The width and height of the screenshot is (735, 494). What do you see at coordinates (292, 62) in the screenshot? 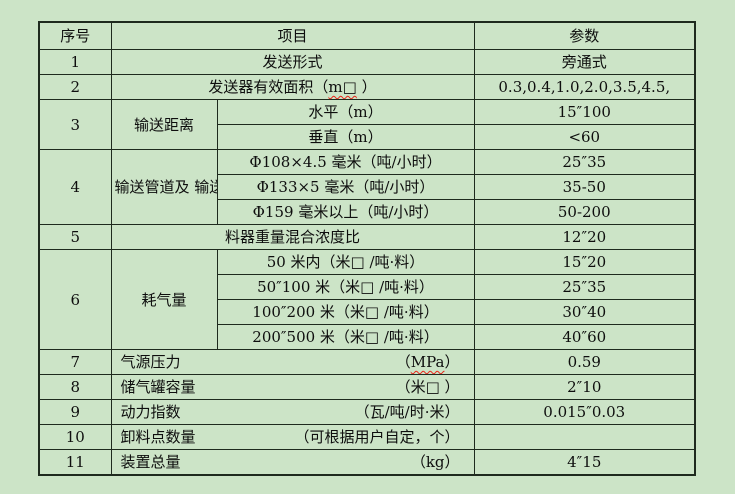
I see `item-cell: 发送形式` at bounding box center [292, 62].